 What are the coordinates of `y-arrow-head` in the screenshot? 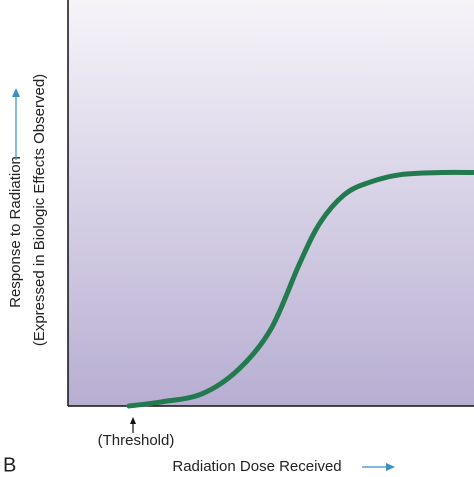 It's located at (16, 92).